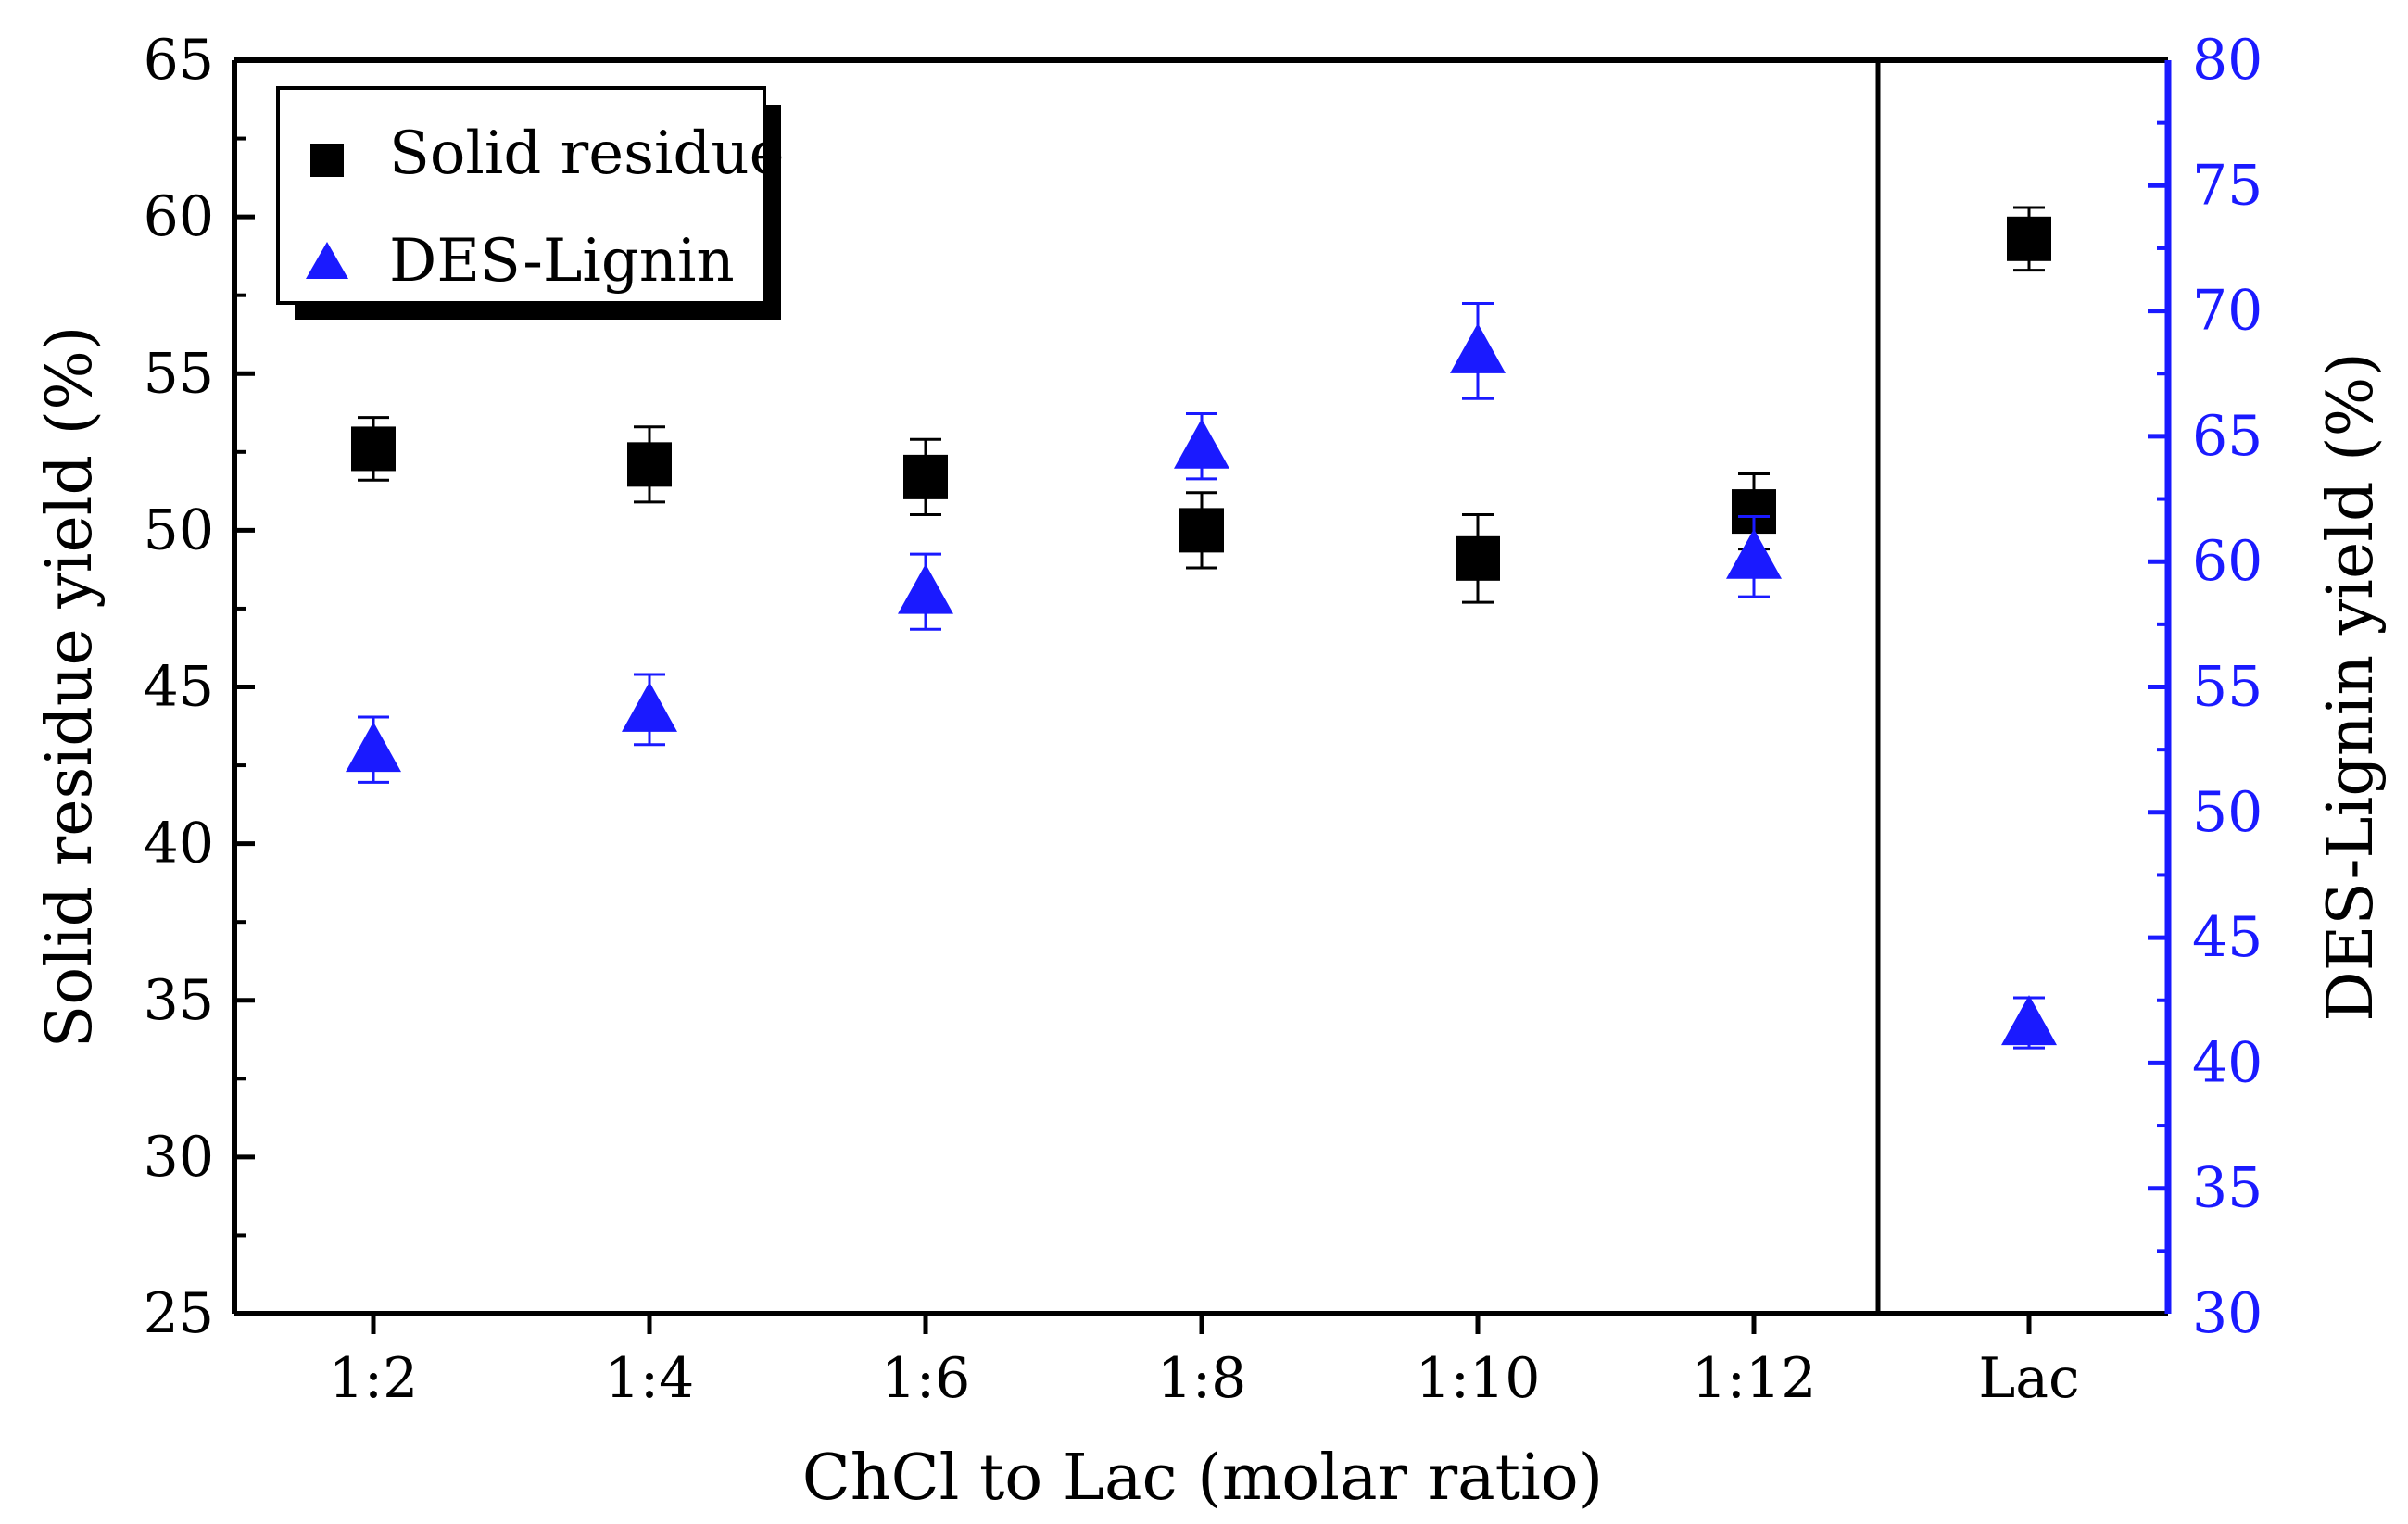 This screenshot has width=2408, height=1524. What do you see at coordinates (179, 1313) in the screenshot?
I see `left-tick-label: 25` at bounding box center [179, 1313].